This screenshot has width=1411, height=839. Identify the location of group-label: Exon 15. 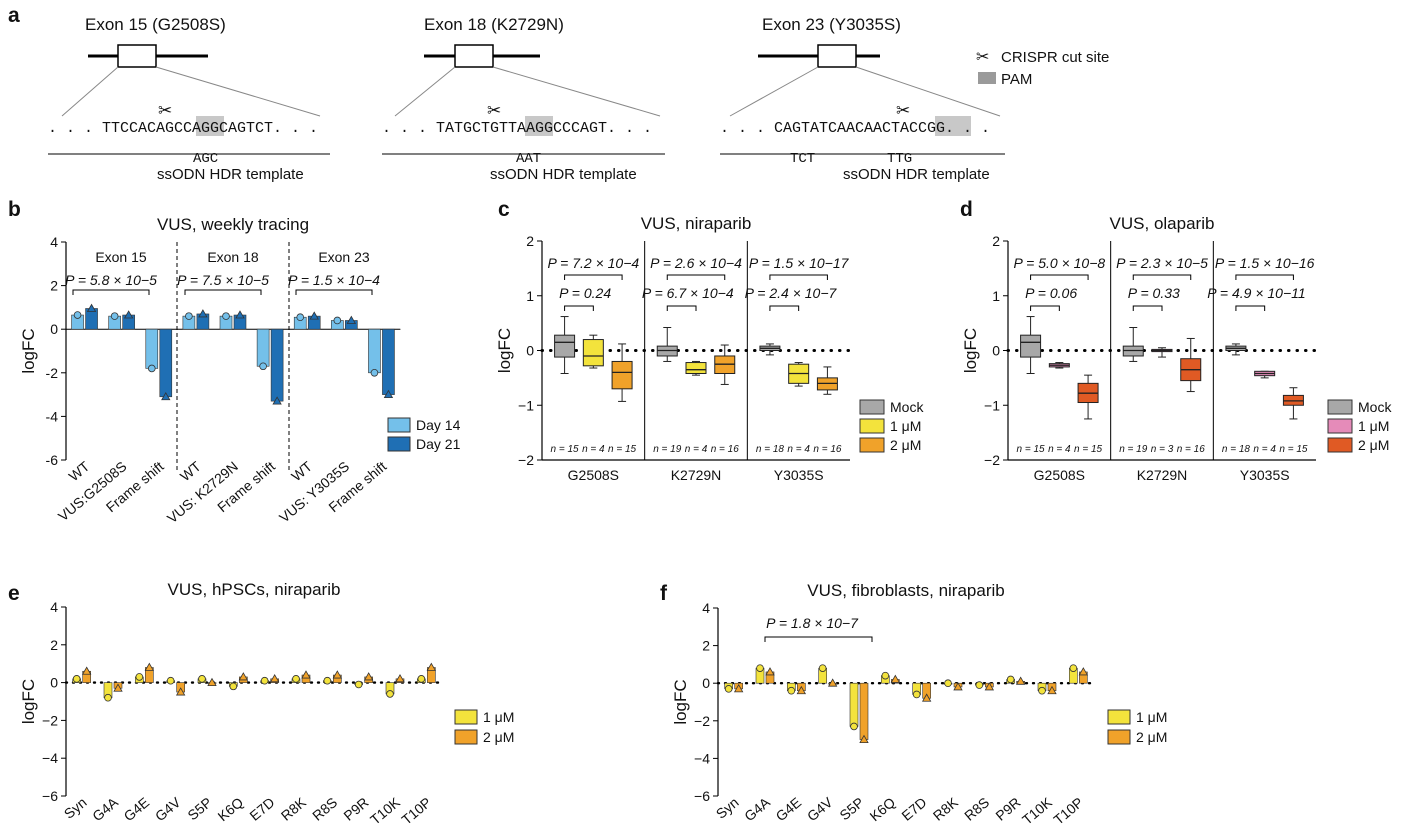
(121, 257).